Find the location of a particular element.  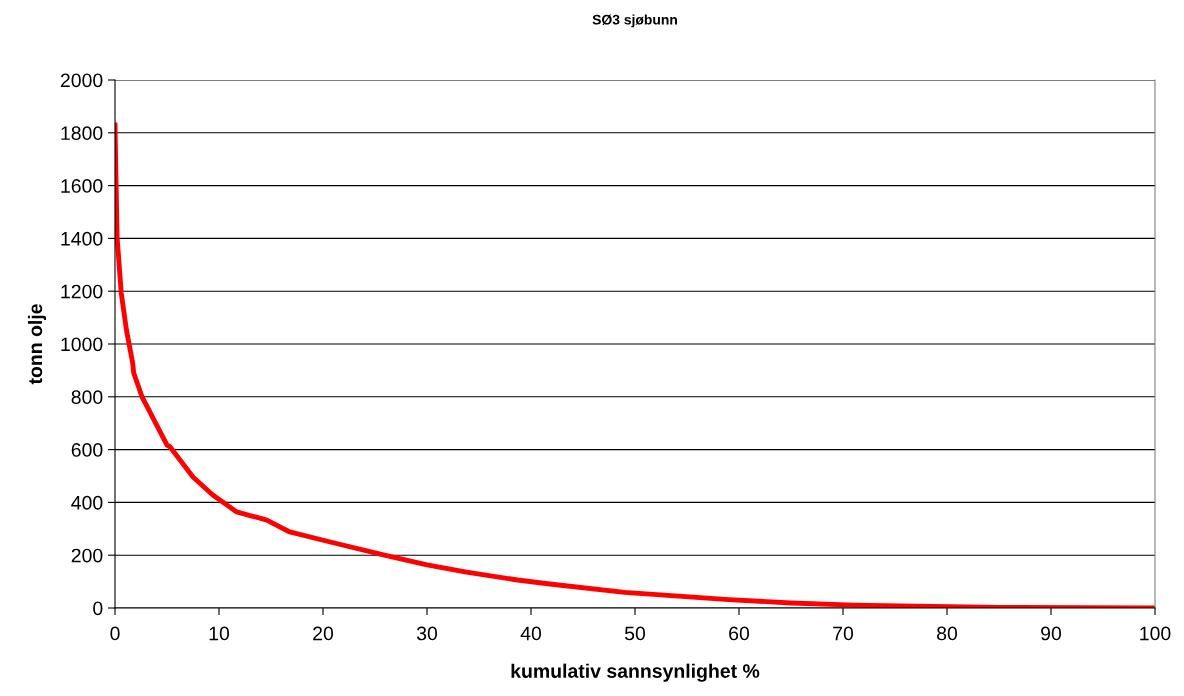

y-tick-label: 1400 is located at coordinates (82, 238).